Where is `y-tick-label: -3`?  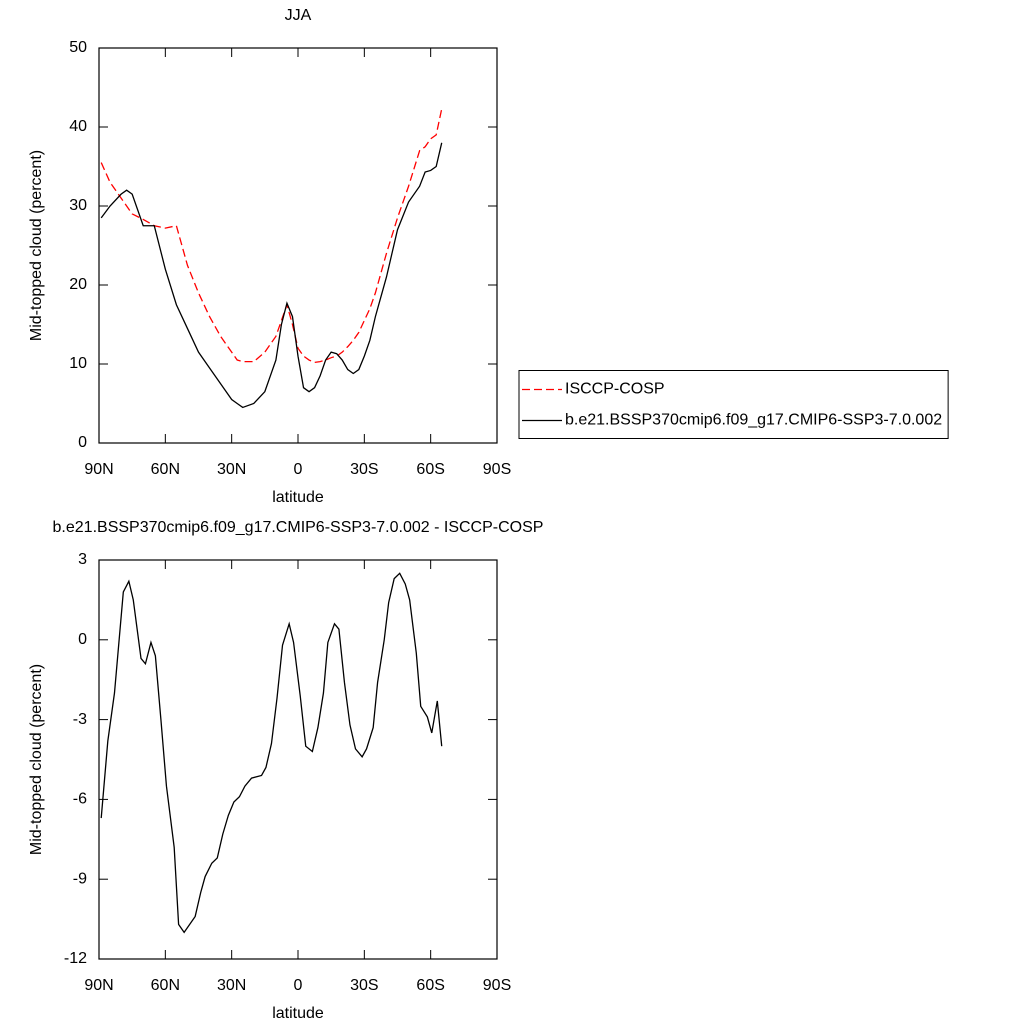
y-tick-label: -3 is located at coordinates (80, 719).